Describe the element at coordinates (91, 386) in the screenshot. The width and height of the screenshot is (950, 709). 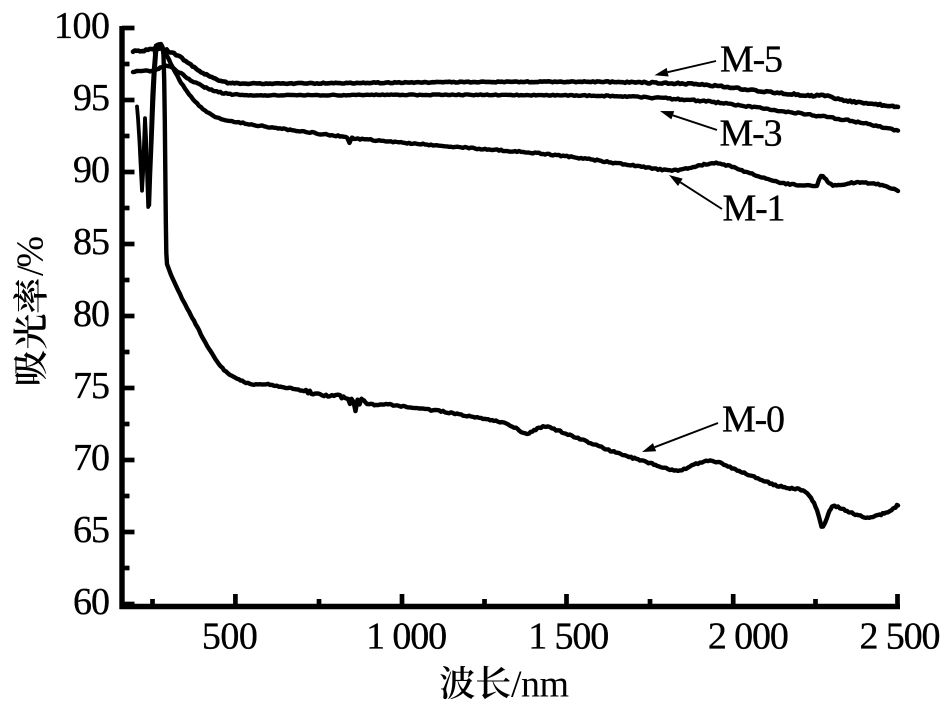
I see `svg-text: 75` at that location.